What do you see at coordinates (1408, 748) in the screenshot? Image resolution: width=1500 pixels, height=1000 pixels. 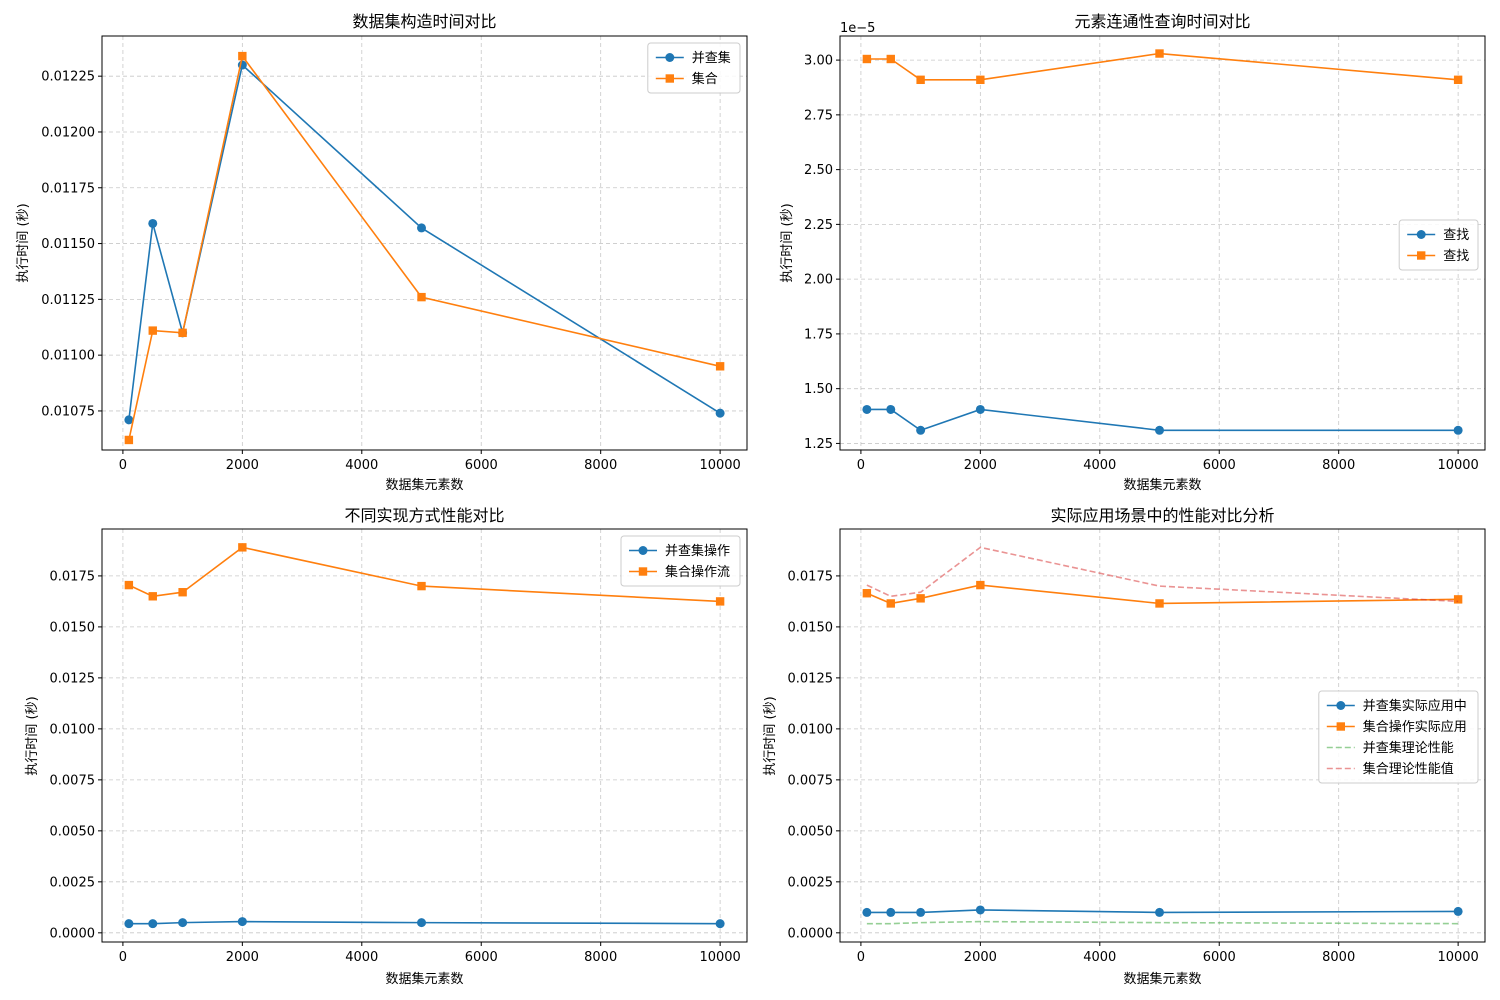 I see `legend-label: 并查集理论性能` at bounding box center [1408, 748].